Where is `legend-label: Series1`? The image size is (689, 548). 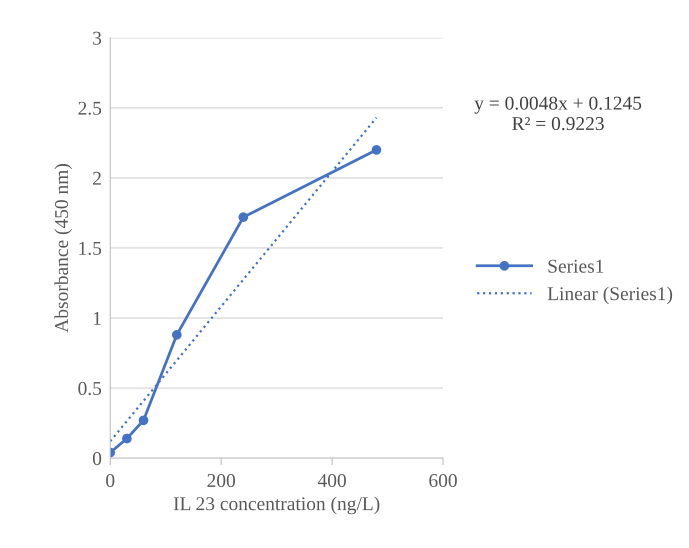 legend-label: Series1 is located at coordinates (576, 266).